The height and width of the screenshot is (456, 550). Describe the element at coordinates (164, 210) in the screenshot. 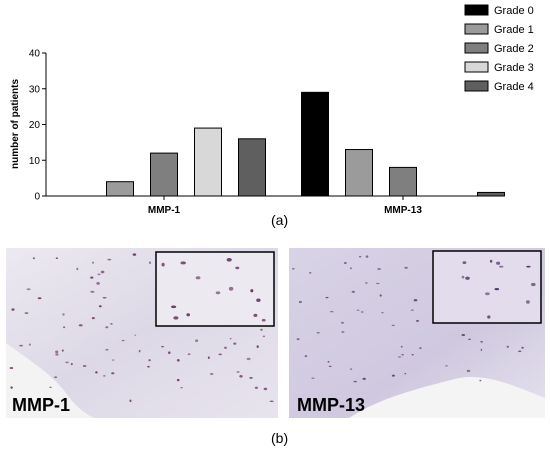

I see `x-category-label: MMP-1` at that location.